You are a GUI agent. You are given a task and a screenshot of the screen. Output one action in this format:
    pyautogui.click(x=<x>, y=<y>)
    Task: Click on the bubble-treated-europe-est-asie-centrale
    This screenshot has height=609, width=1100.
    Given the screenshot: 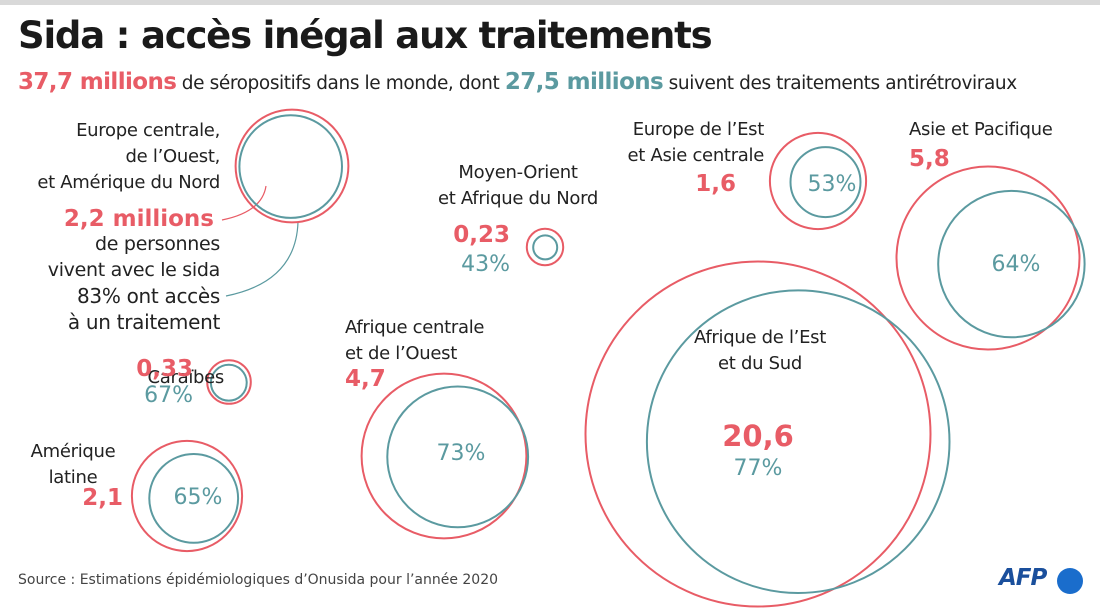 What is the action you would take?
    pyautogui.click(x=825, y=182)
    